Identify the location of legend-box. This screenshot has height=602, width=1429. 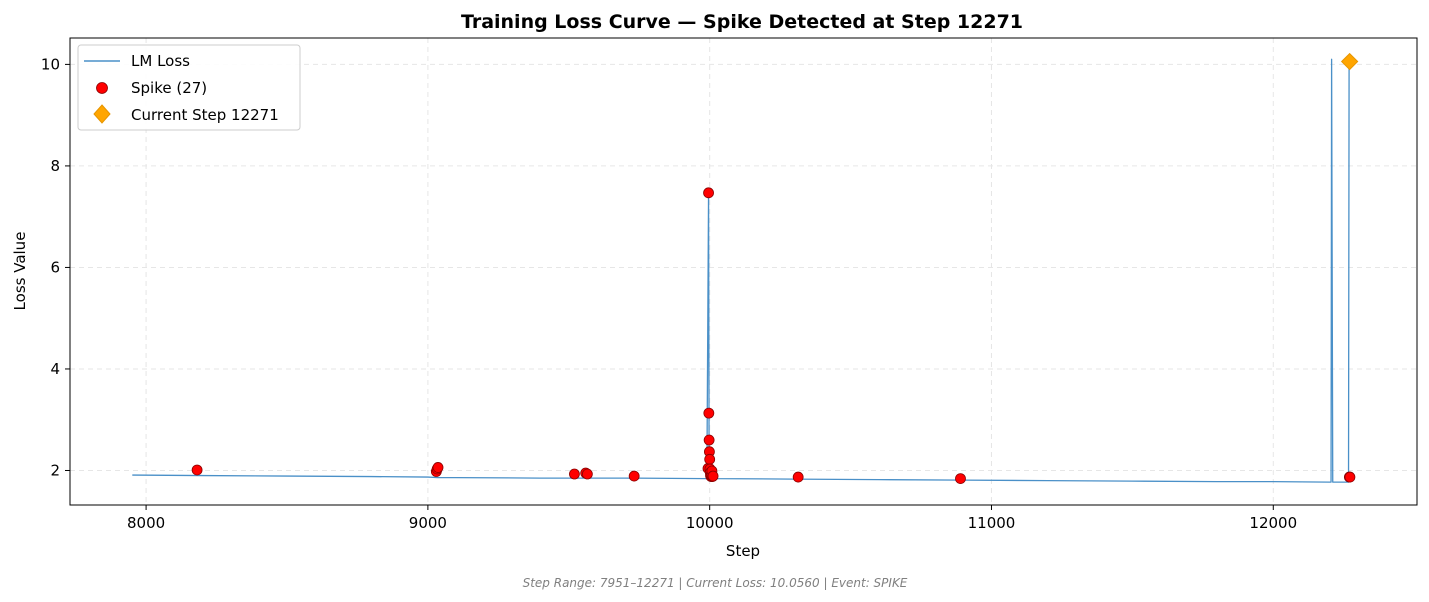
(189, 87).